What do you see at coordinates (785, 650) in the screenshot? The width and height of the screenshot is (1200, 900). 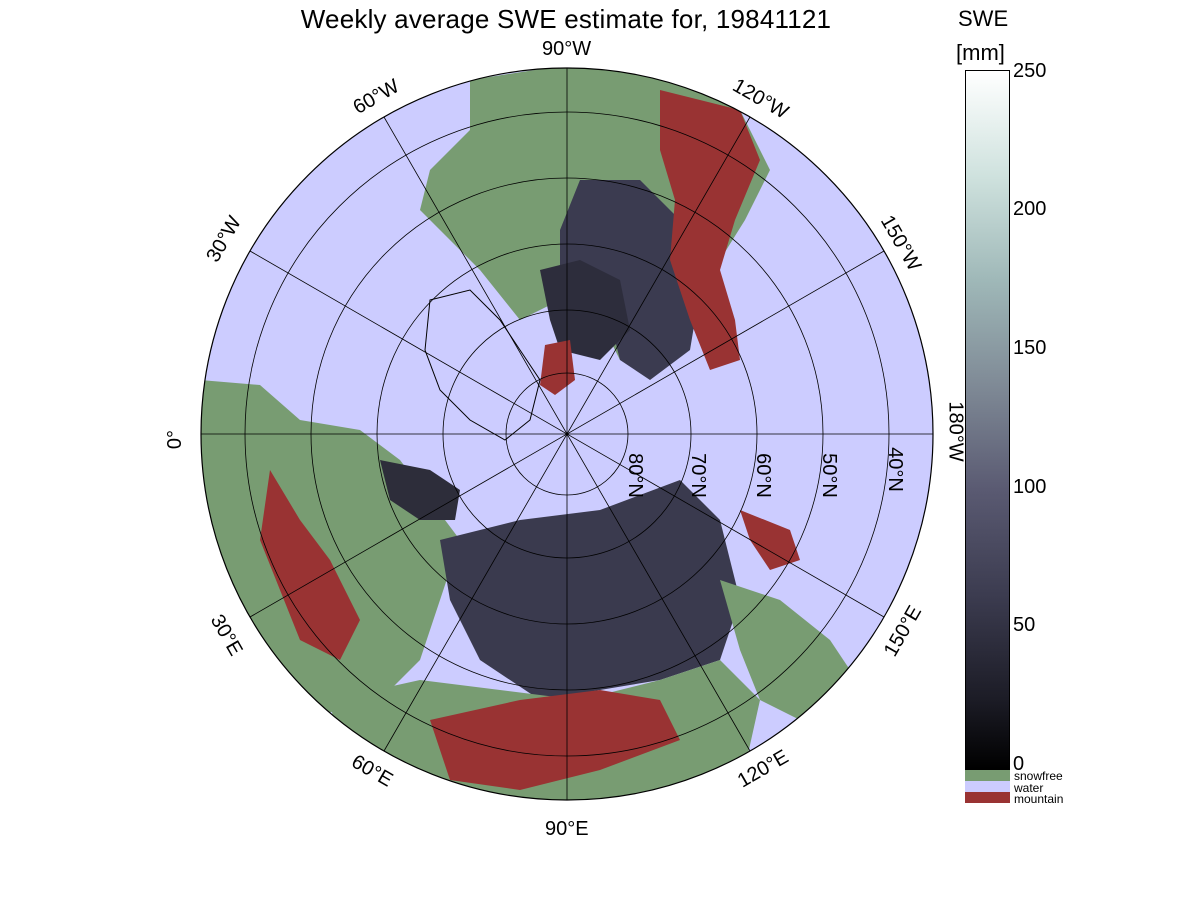 I see `east-asia-snowfree` at bounding box center [785, 650].